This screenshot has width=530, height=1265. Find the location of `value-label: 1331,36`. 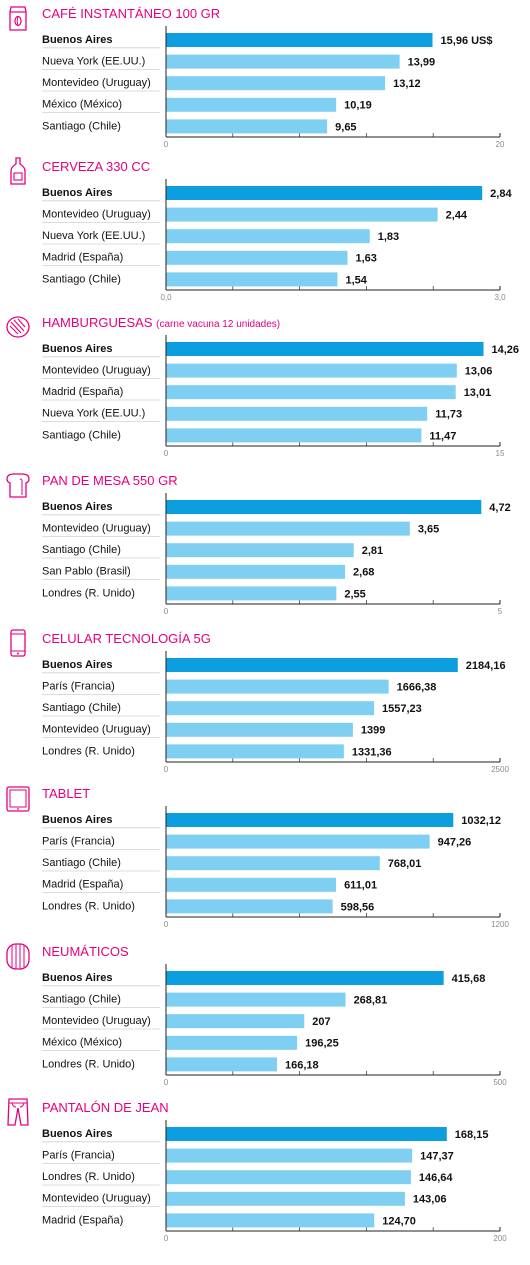

value-label: 1331,36 is located at coordinates (372, 752).